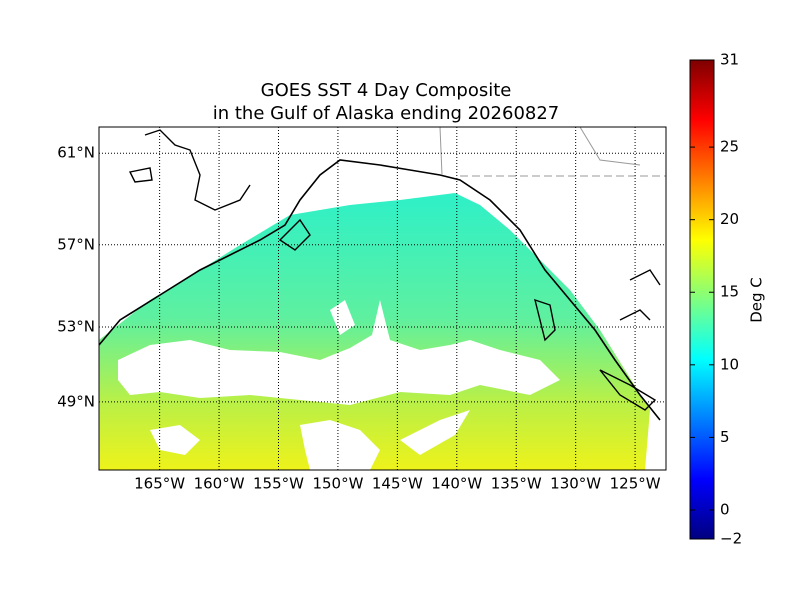 This screenshot has height=604, width=800. What do you see at coordinates (516, 484) in the screenshot?
I see `lon-label: 135°W` at bounding box center [516, 484].